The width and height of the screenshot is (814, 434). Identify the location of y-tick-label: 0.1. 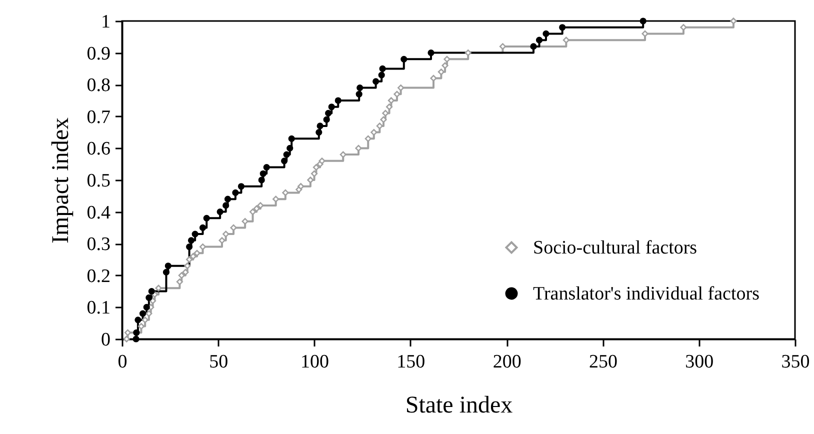
(98, 308).